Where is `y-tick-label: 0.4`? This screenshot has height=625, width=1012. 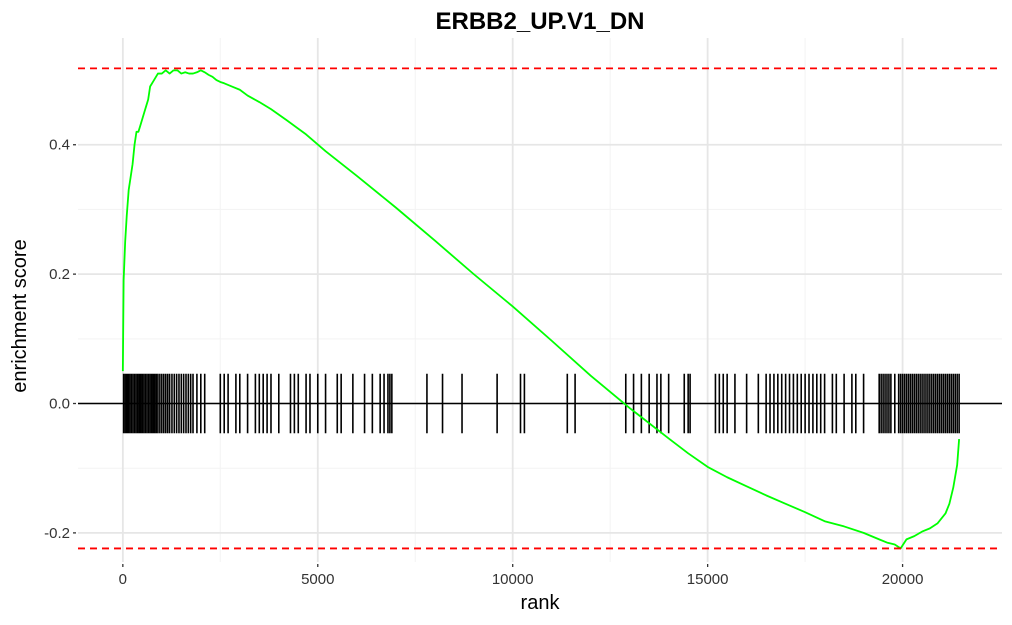 y-tick-label: 0.4 is located at coordinates (59, 145).